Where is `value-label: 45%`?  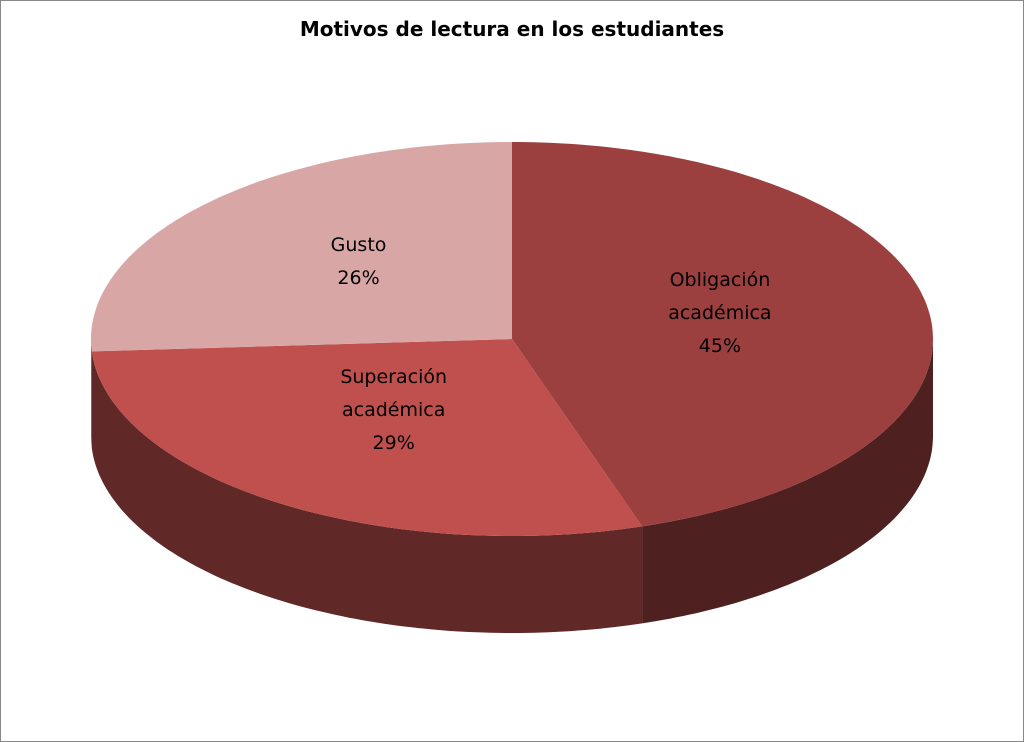 value-label: 45% is located at coordinates (720, 346).